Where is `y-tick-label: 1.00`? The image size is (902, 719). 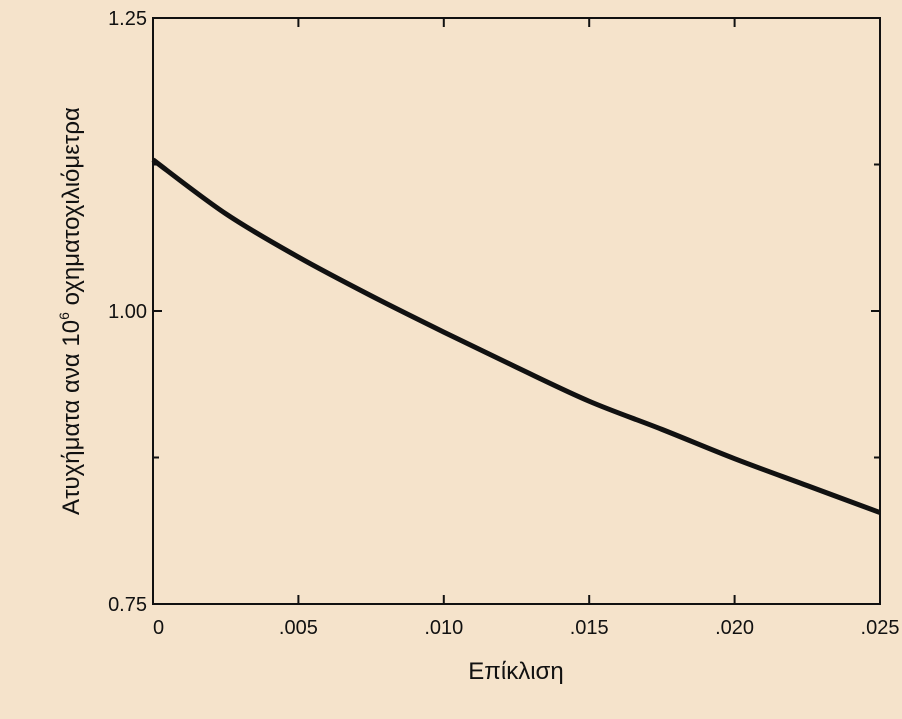
y-tick-label: 1.00 is located at coordinates (127, 312).